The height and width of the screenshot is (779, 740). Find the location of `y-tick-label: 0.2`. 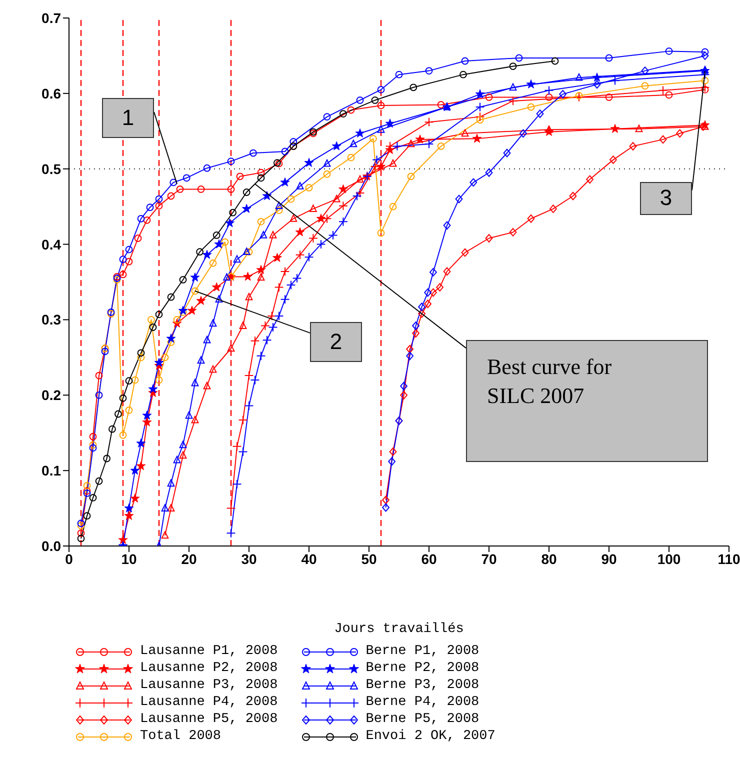

y-tick-label: 0.2 is located at coordinates (52, 395).